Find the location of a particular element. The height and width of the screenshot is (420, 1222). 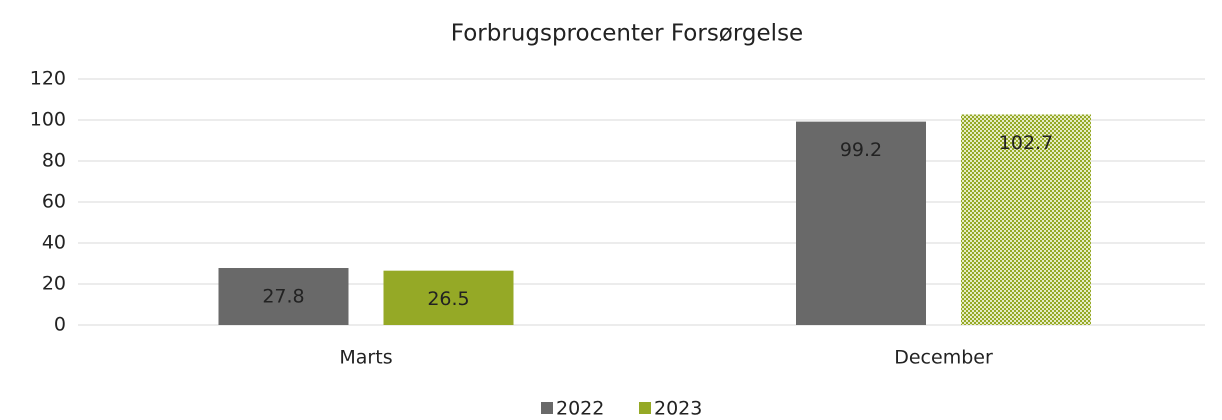

x-tick-label: December is located at coordinates (943, 358).